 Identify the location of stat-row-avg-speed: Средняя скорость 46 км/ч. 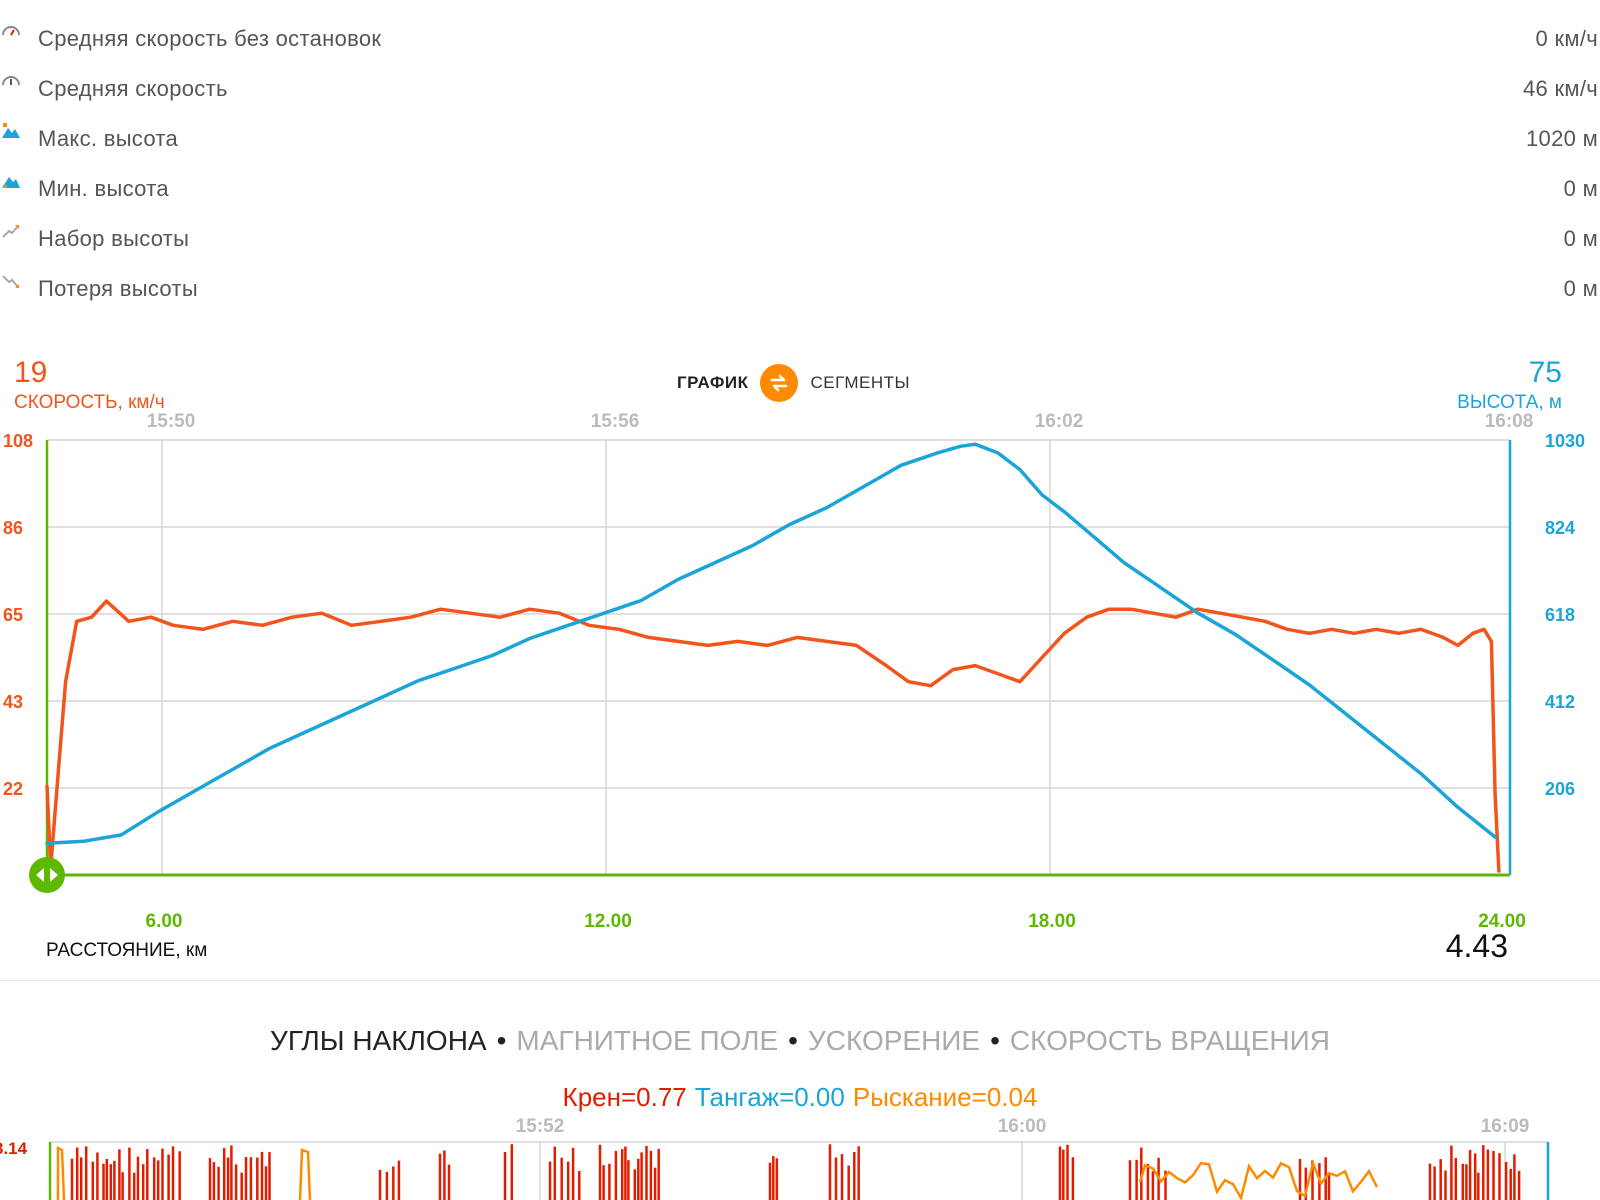
(800, 85).